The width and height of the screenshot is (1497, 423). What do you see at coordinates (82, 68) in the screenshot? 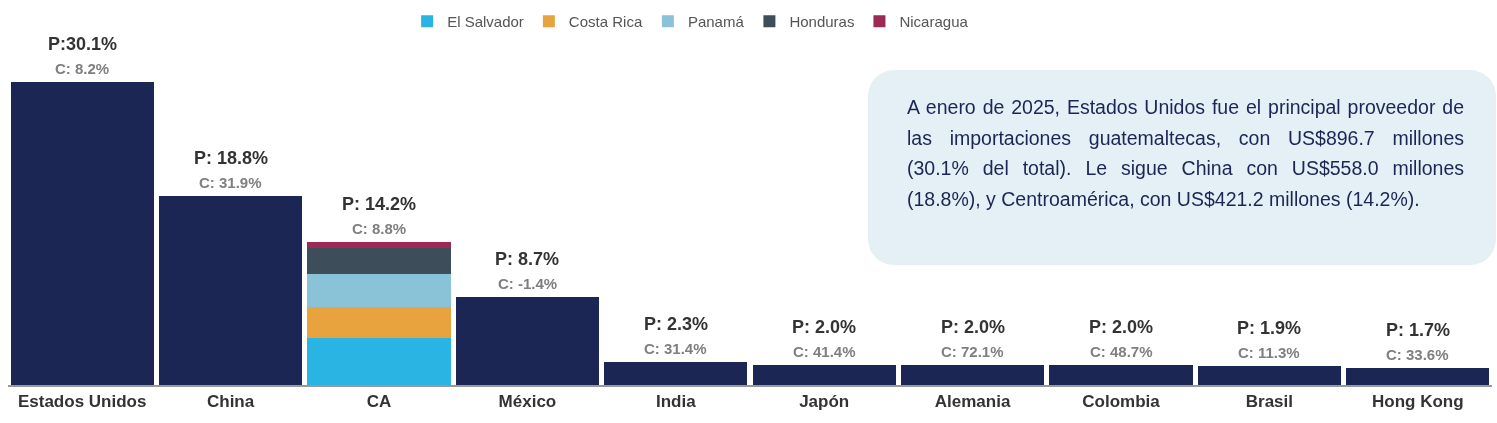
I see `annotation: C: 8.2%` at bounding box center [82, 68].